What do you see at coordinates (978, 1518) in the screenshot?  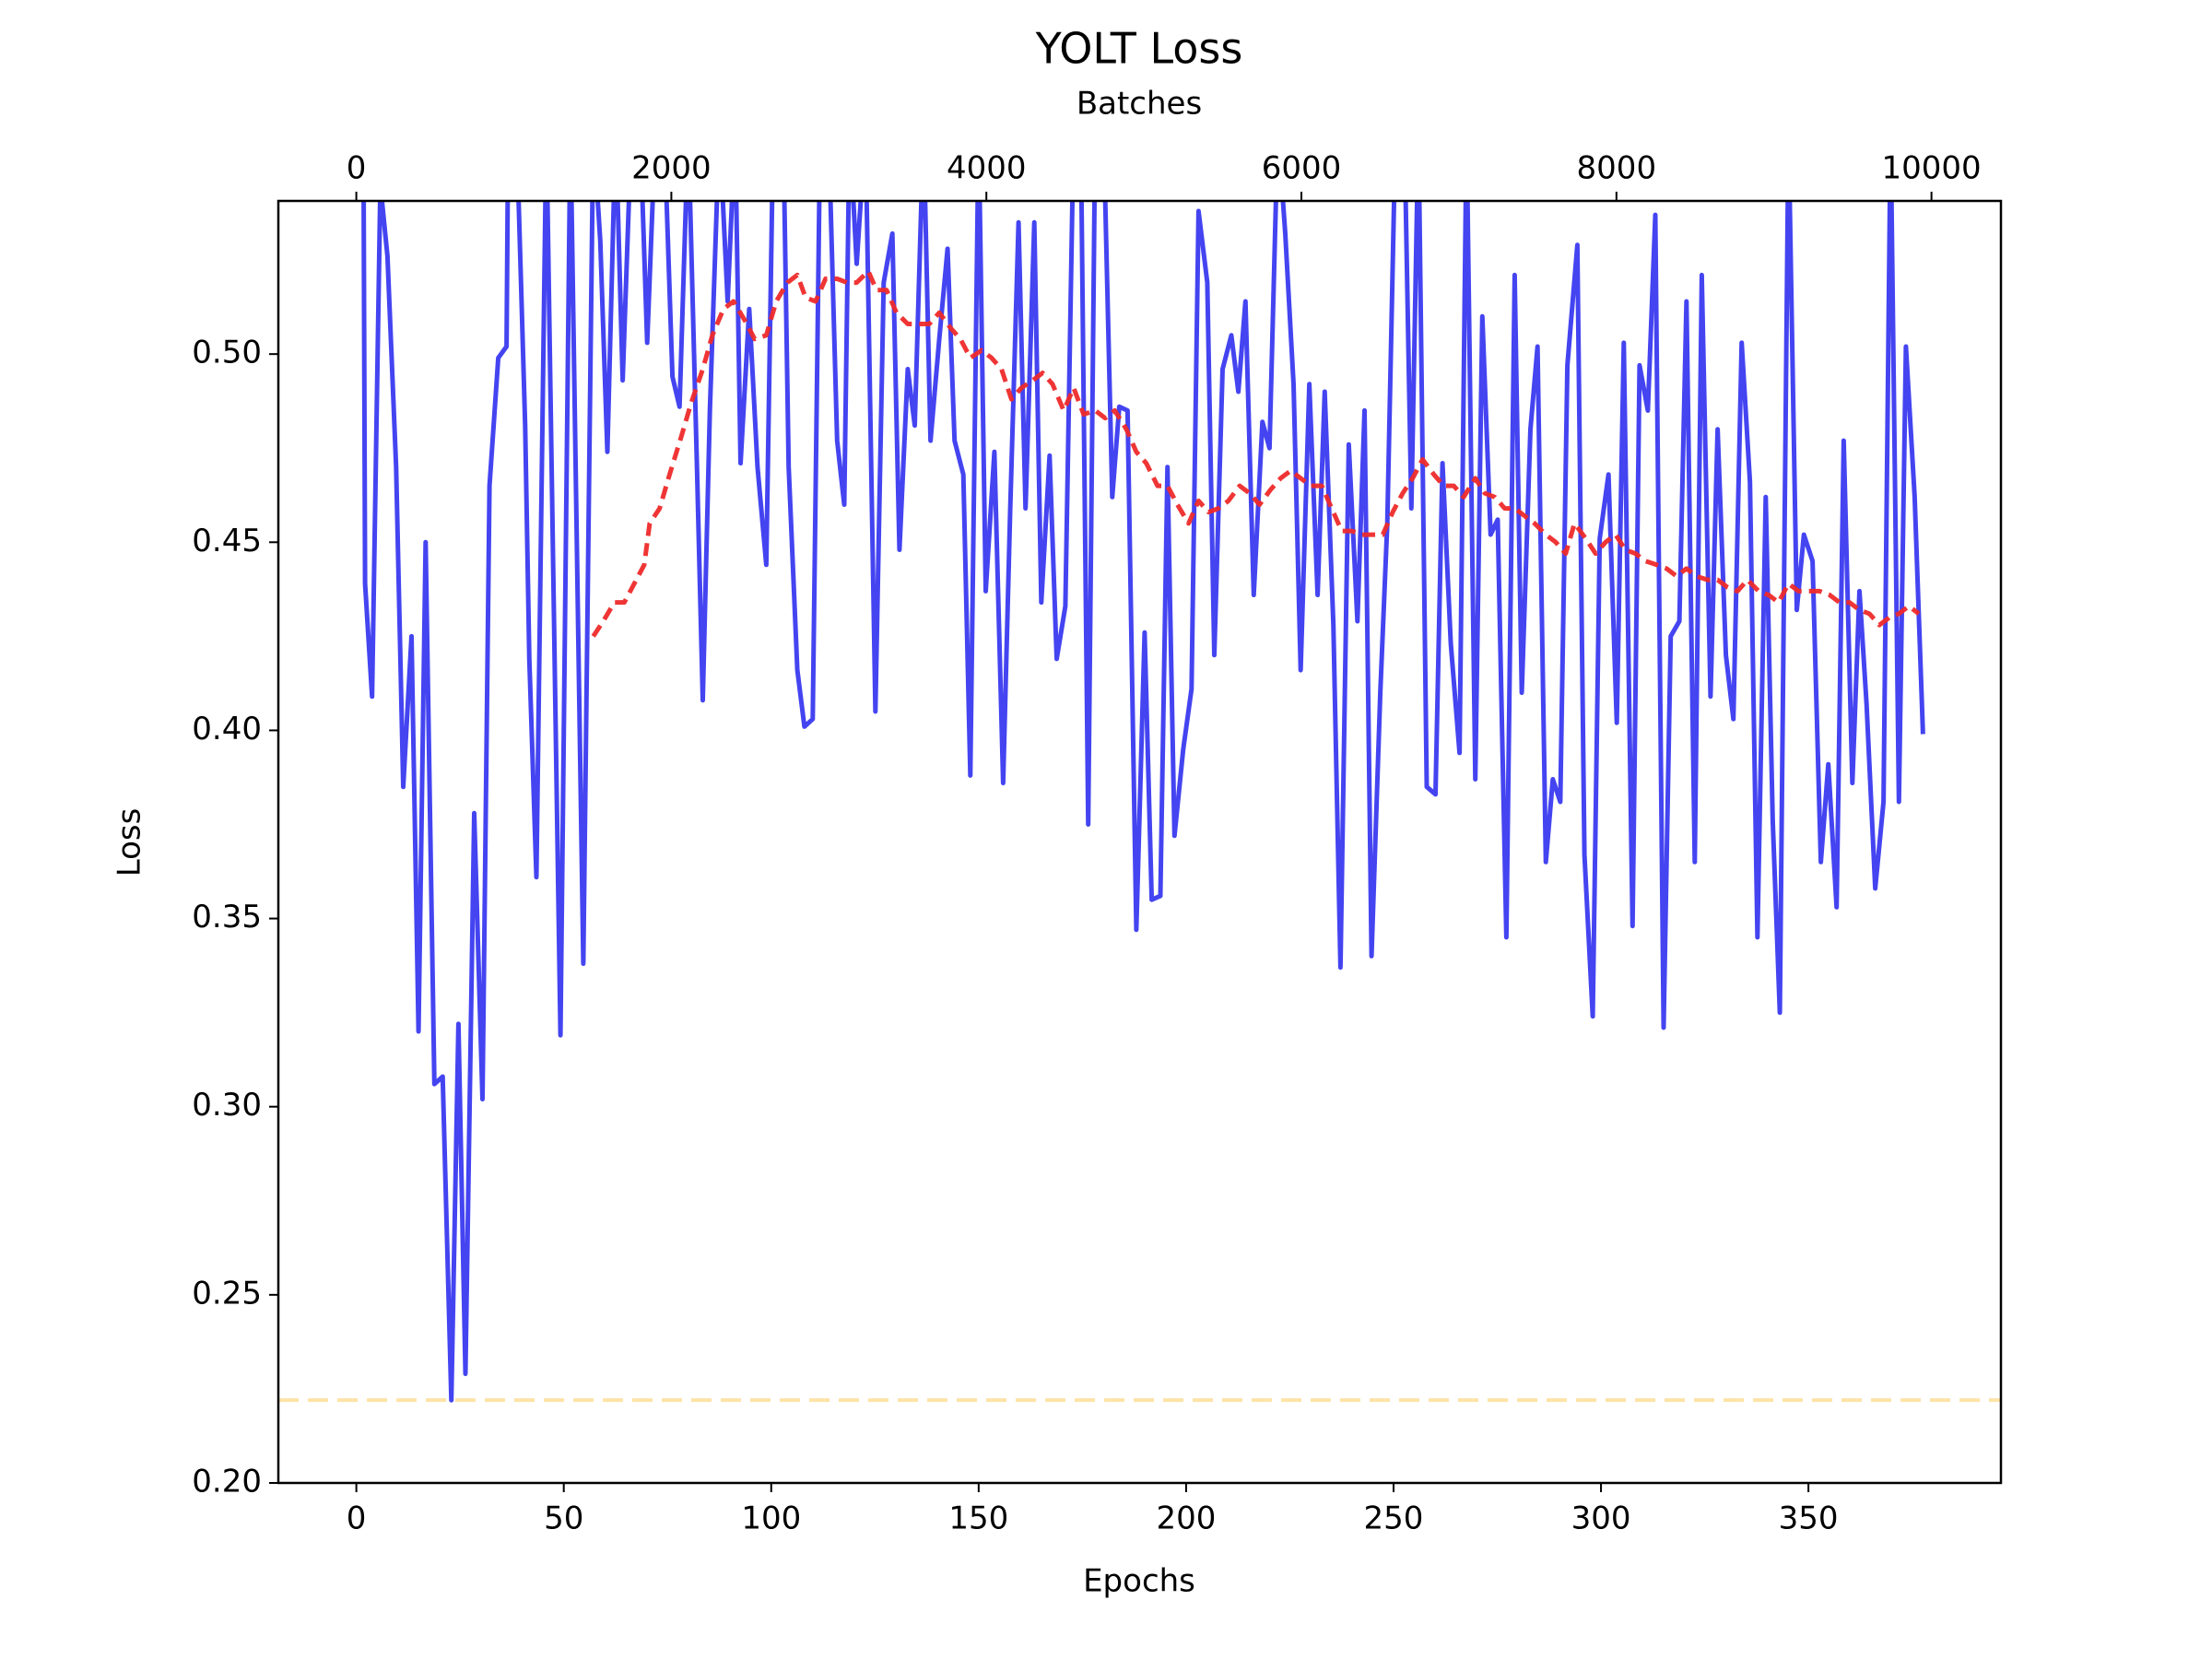 I see `x-tick-label: 150` at bounding box center [978, 1518].